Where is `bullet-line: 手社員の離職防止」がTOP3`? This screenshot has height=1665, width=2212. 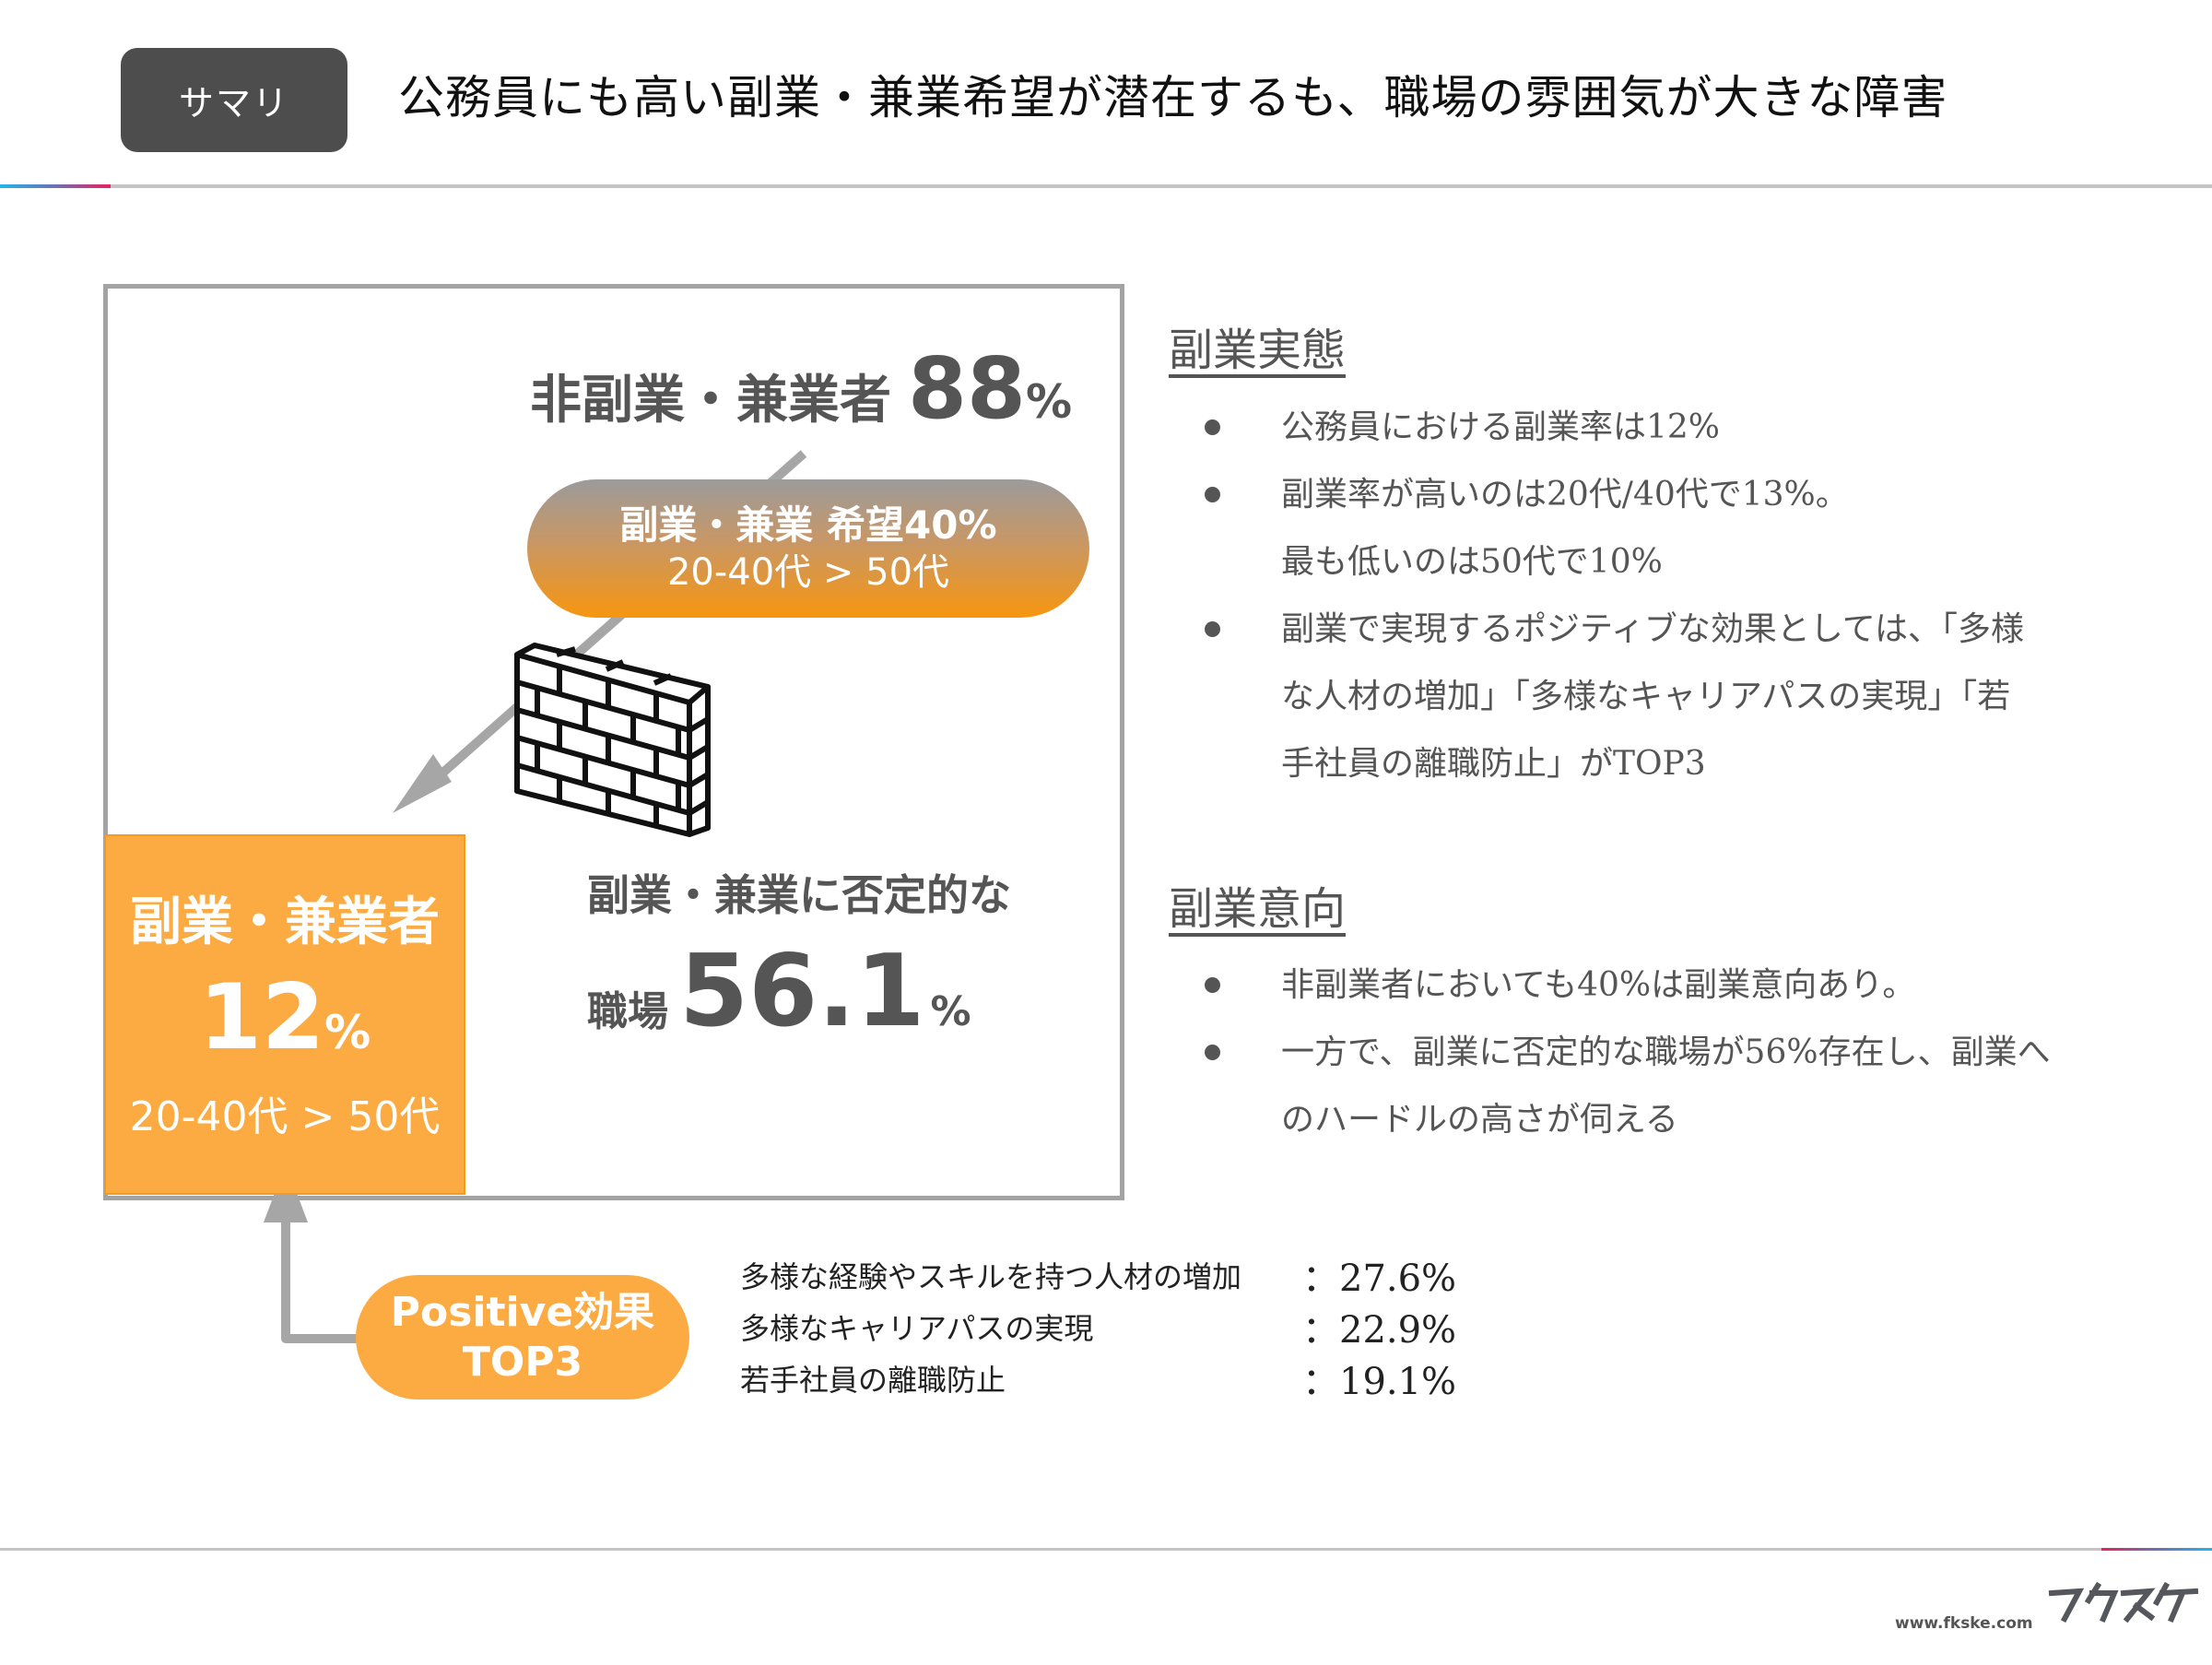 bullet-line: 手社員の離職防止」がTOP3 is located at coordinates (1493, 764).